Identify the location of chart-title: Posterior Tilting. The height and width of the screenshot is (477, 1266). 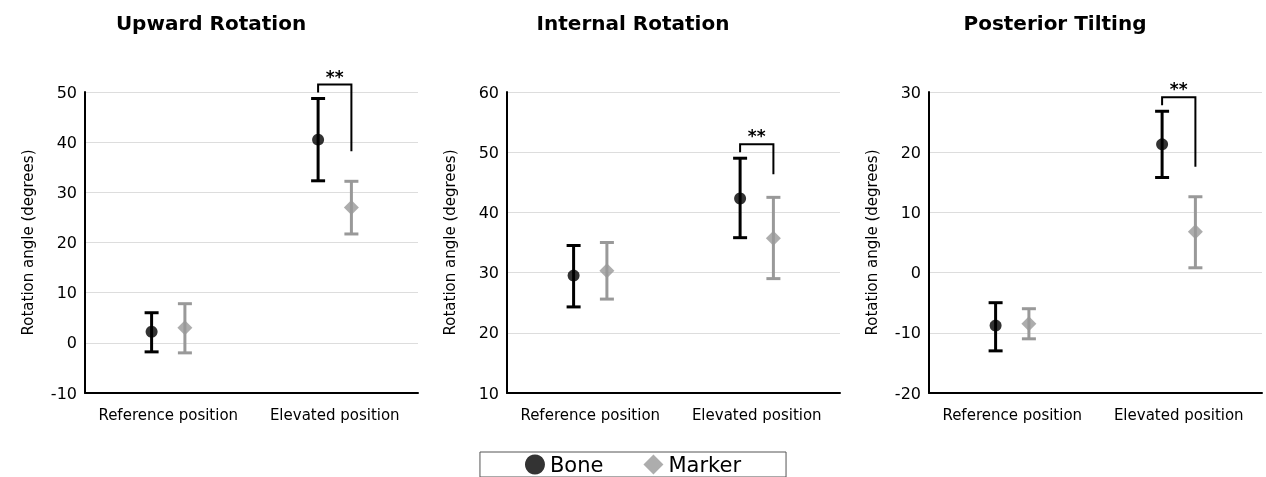
(1055, 23).